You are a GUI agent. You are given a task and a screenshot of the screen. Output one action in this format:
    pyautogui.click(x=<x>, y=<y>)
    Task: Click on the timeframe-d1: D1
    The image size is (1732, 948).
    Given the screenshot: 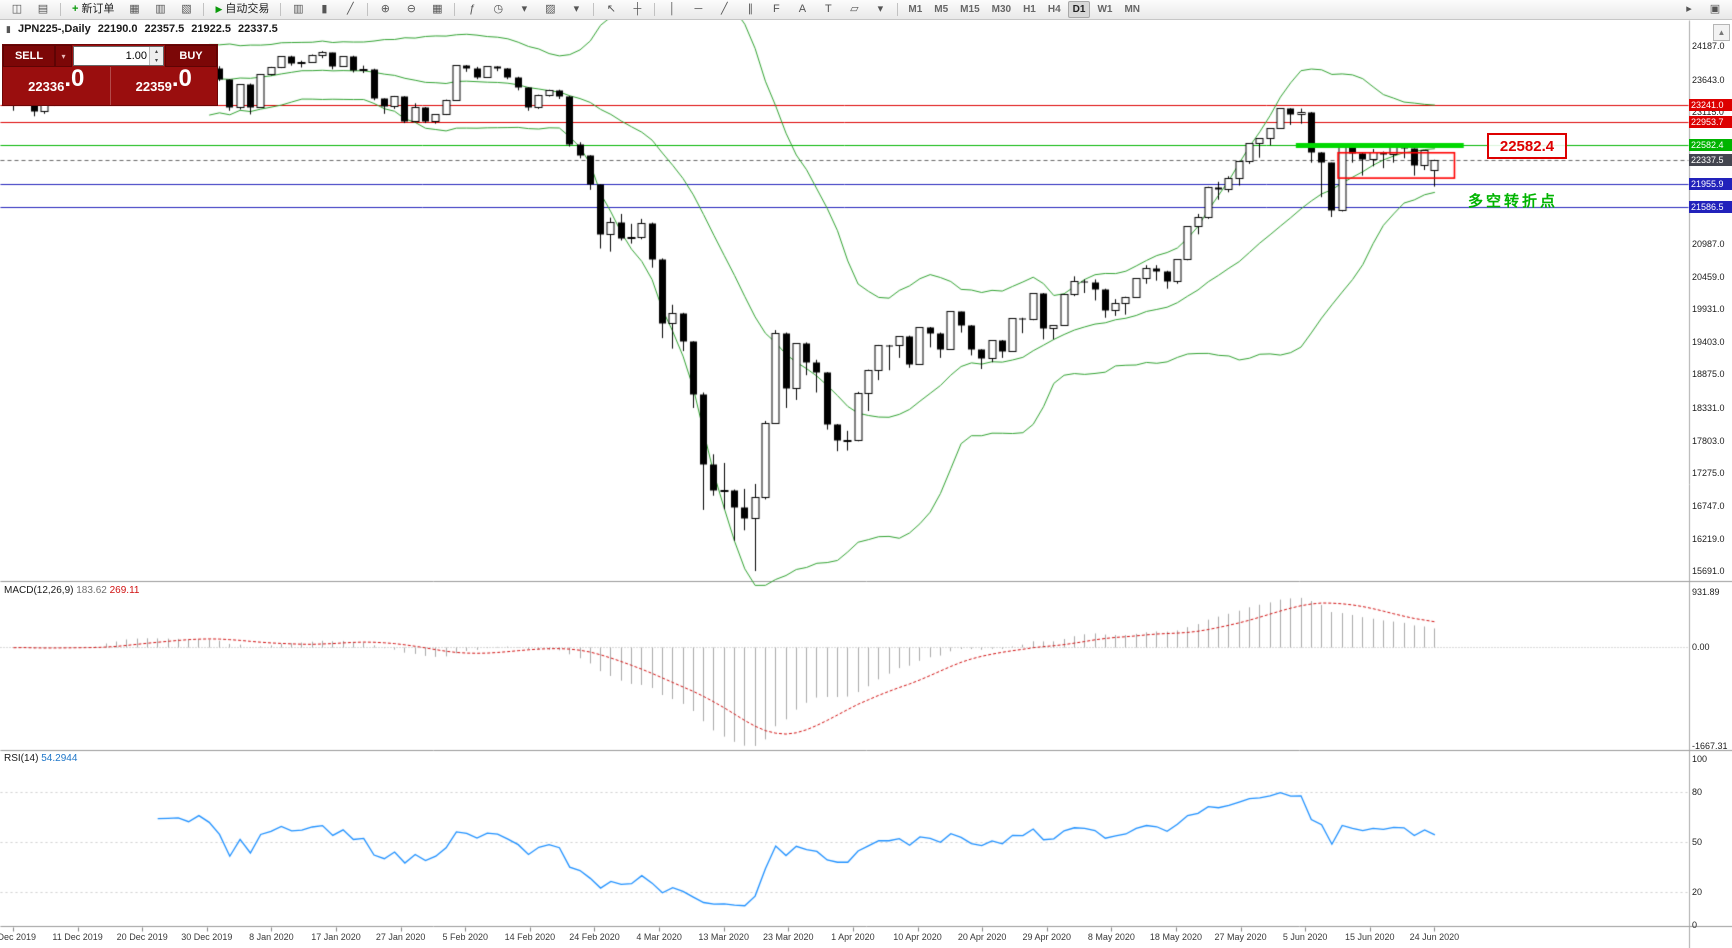 What is the action you would take?
    pyautogui.click(x=1079, y=9)
    